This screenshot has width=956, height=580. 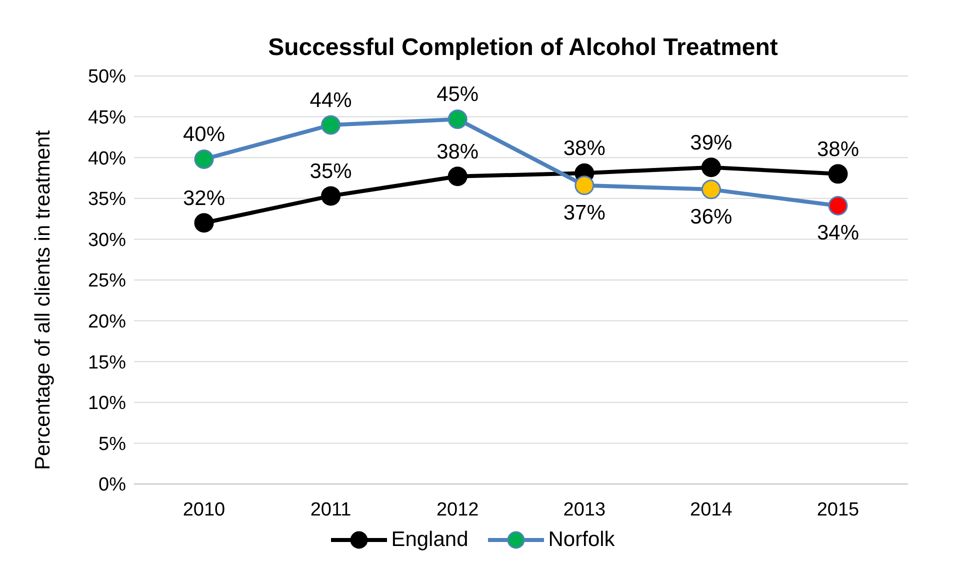 I want to click on y-tick-label: 30%, so click(x=107, y=240).